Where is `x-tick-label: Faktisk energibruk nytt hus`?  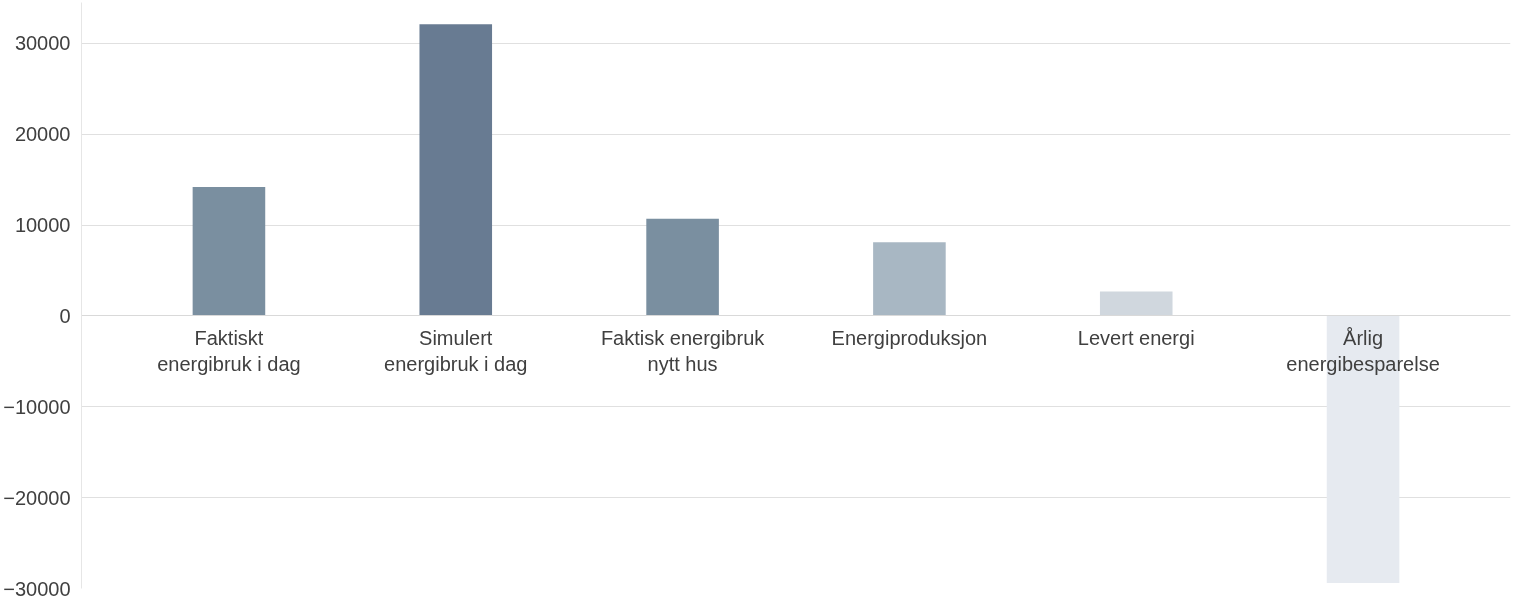
x-tick-label: Faktisk energibruk nytt hus is located at coordinates (683, 351).